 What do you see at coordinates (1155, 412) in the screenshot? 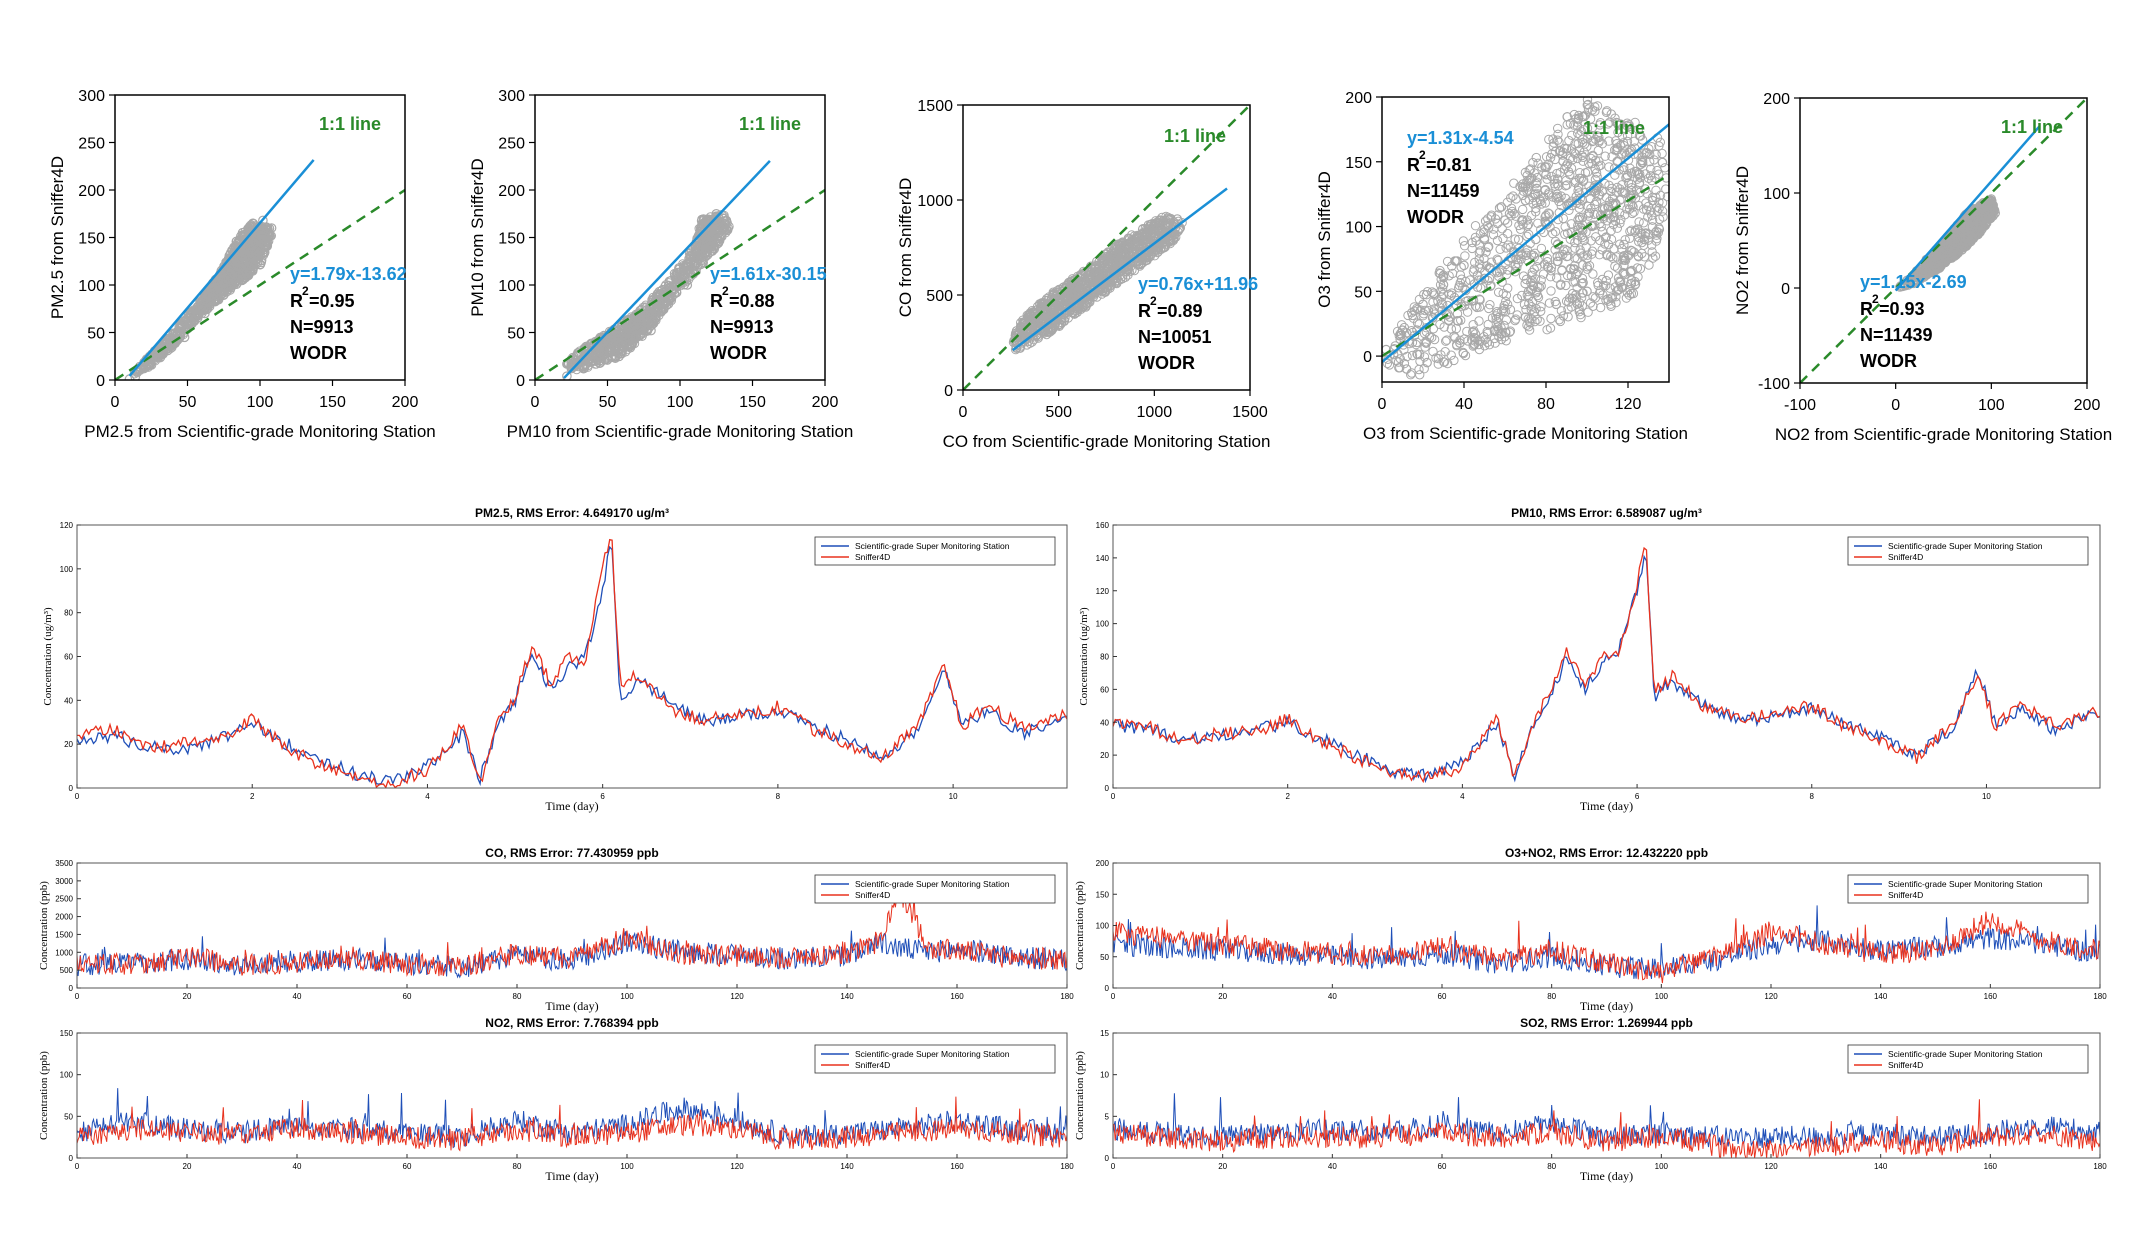
I see `x-tick-label: 1000` at bounding box center [1155, 412].